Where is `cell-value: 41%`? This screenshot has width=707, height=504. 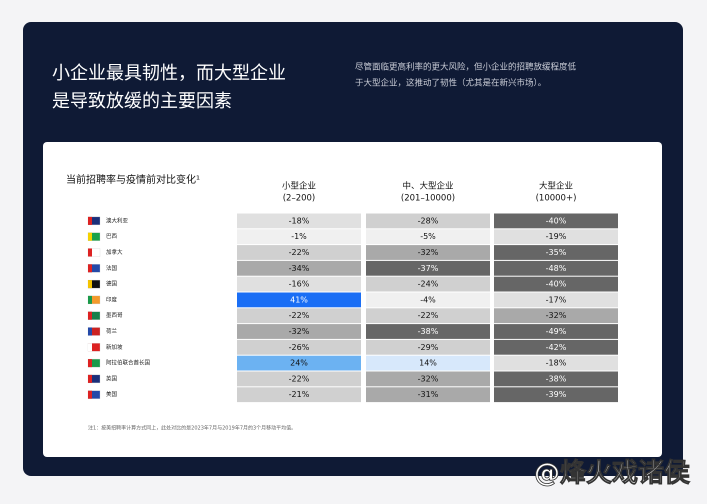
cell-value: 41% is located at coordinates (299, 299).